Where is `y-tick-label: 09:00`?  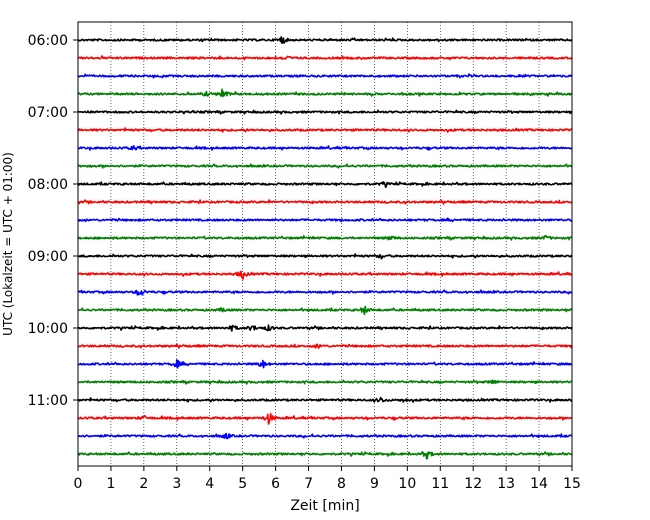
y-tick-label: 09:00 is located at coordinates (48, 257).